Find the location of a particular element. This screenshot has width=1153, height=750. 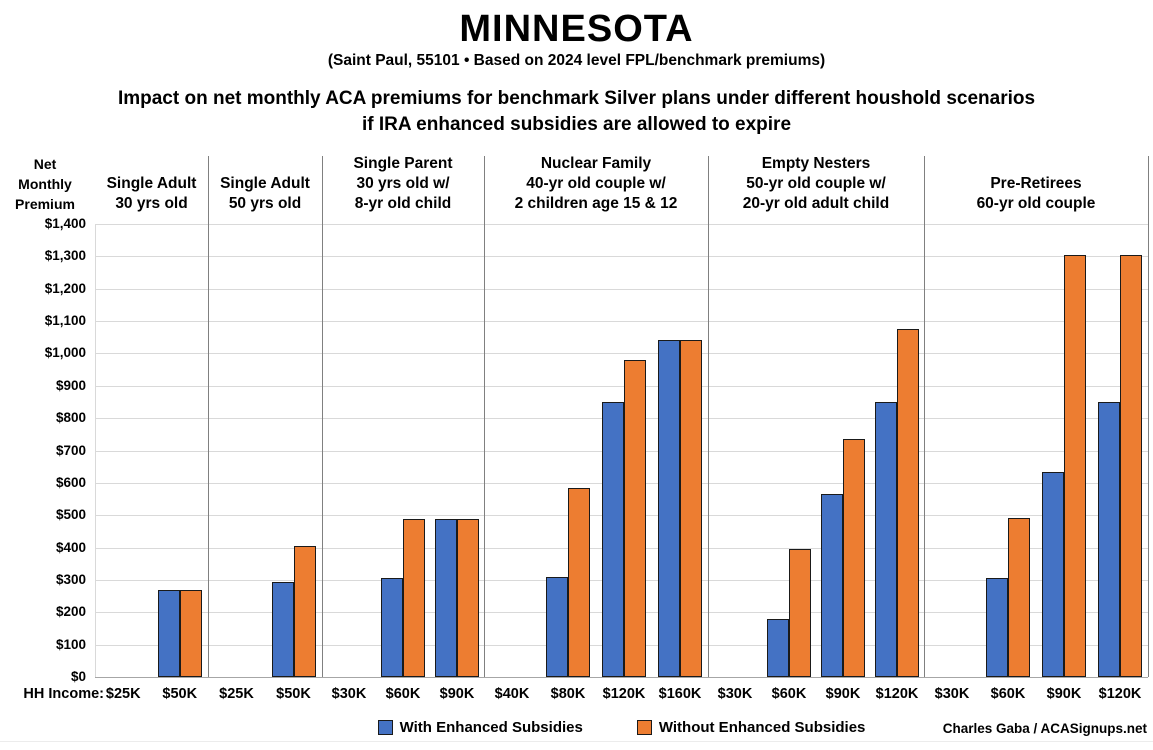

y-tick-label: $500 is located at coordinates (70, 515).